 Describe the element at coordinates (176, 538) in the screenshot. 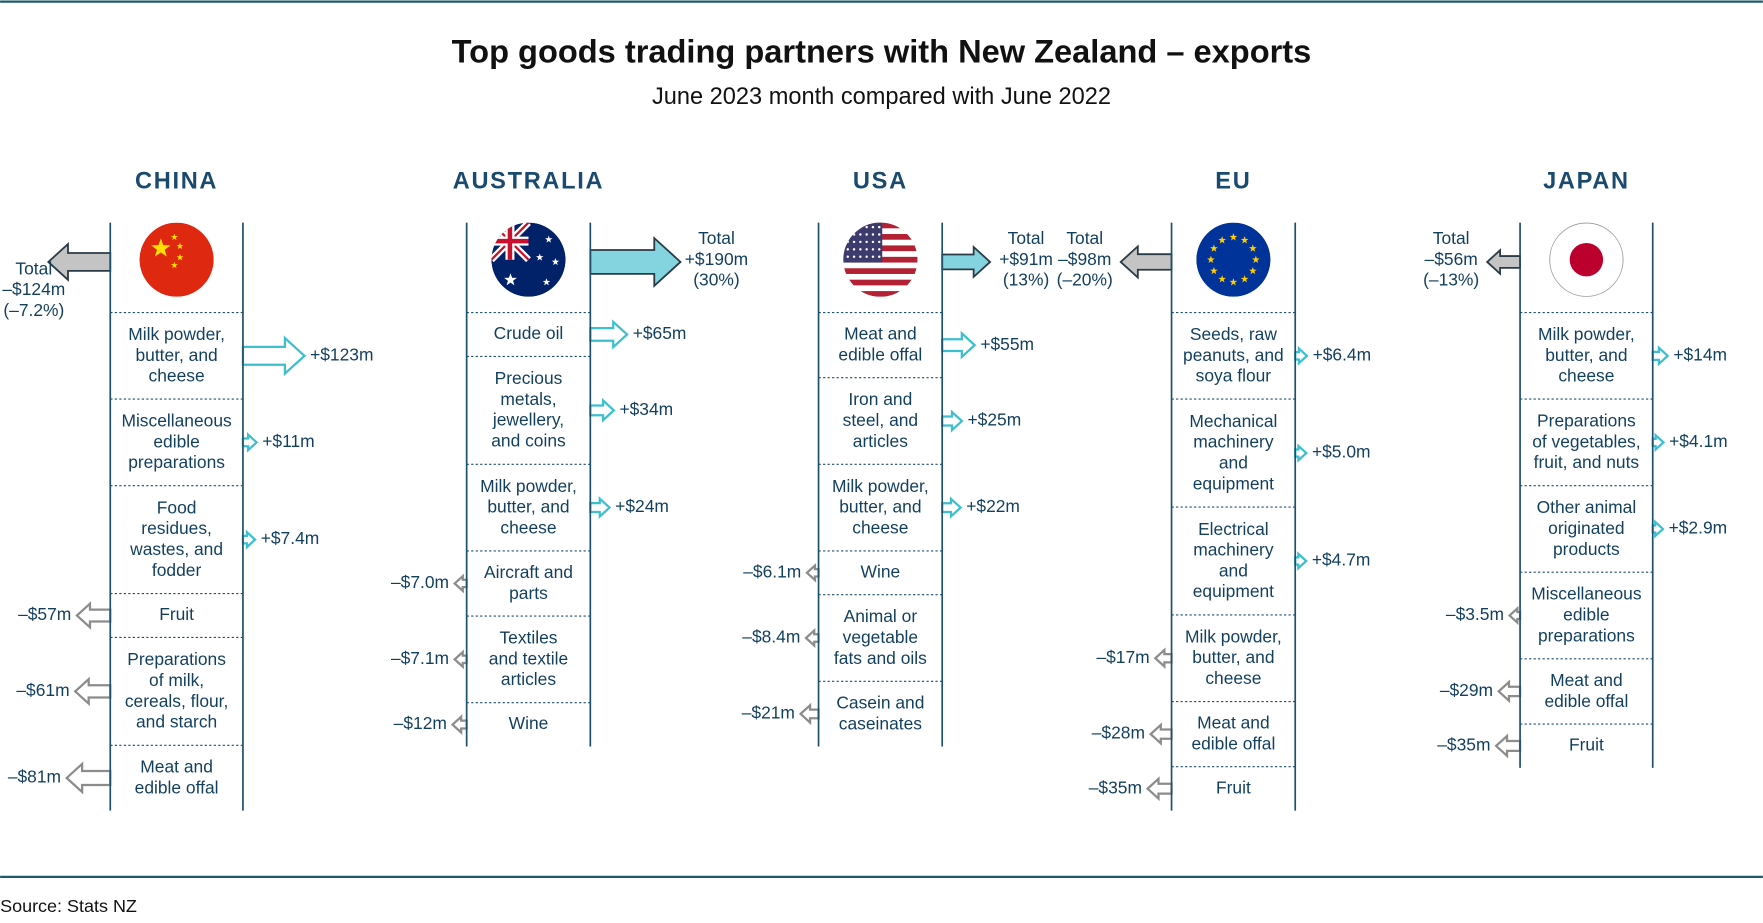

I see `category-label: Food residues, wastes, and fodder` at that location.